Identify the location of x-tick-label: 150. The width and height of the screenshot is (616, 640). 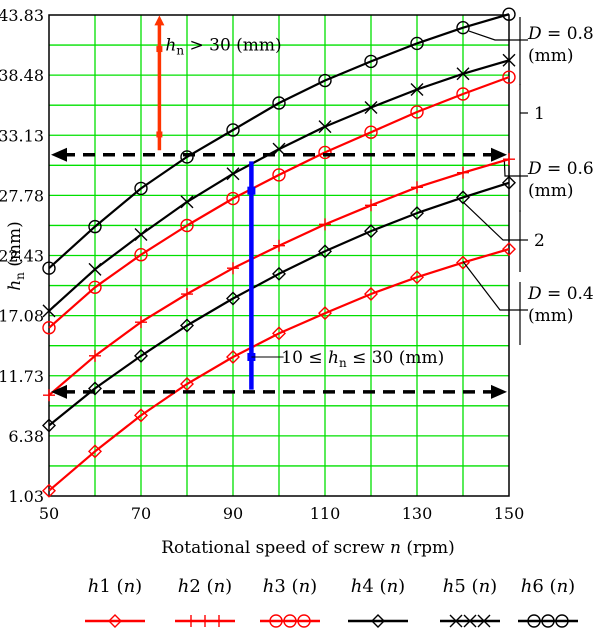
(509, 513).